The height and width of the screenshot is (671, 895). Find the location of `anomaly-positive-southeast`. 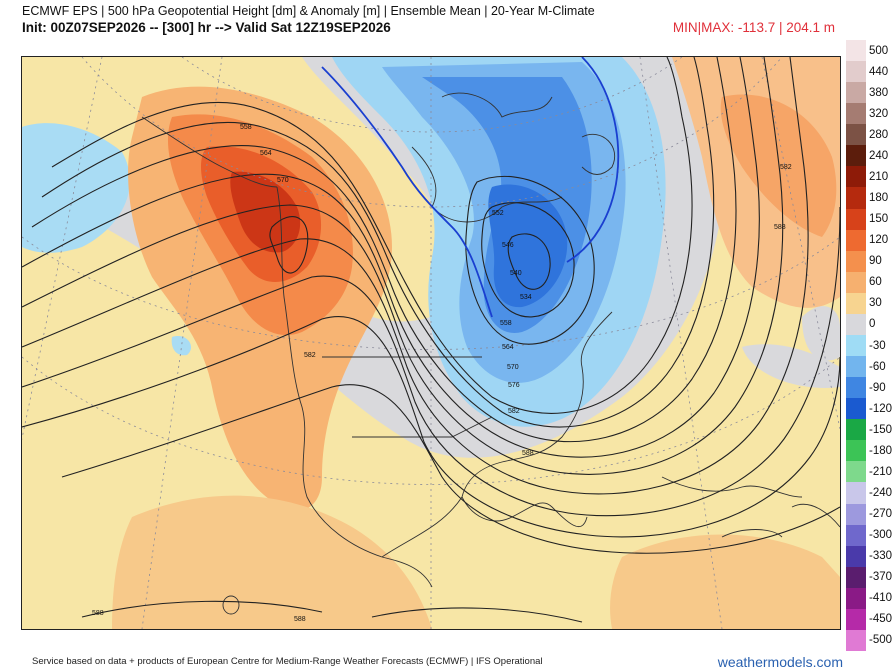

anomaly-positive-southeast is located at coordinates (725, 581).